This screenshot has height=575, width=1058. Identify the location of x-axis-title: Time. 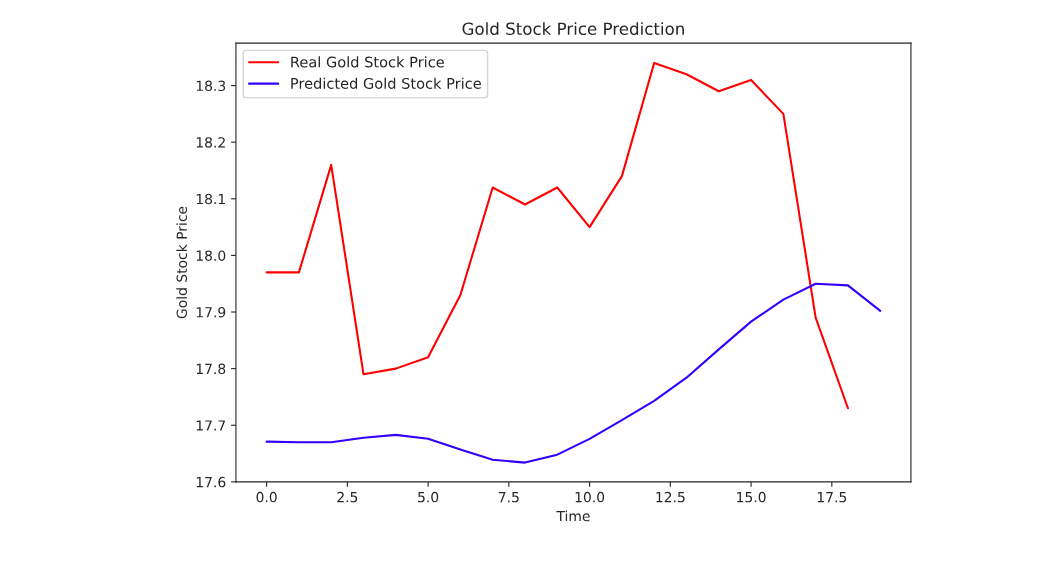
(573, 516).